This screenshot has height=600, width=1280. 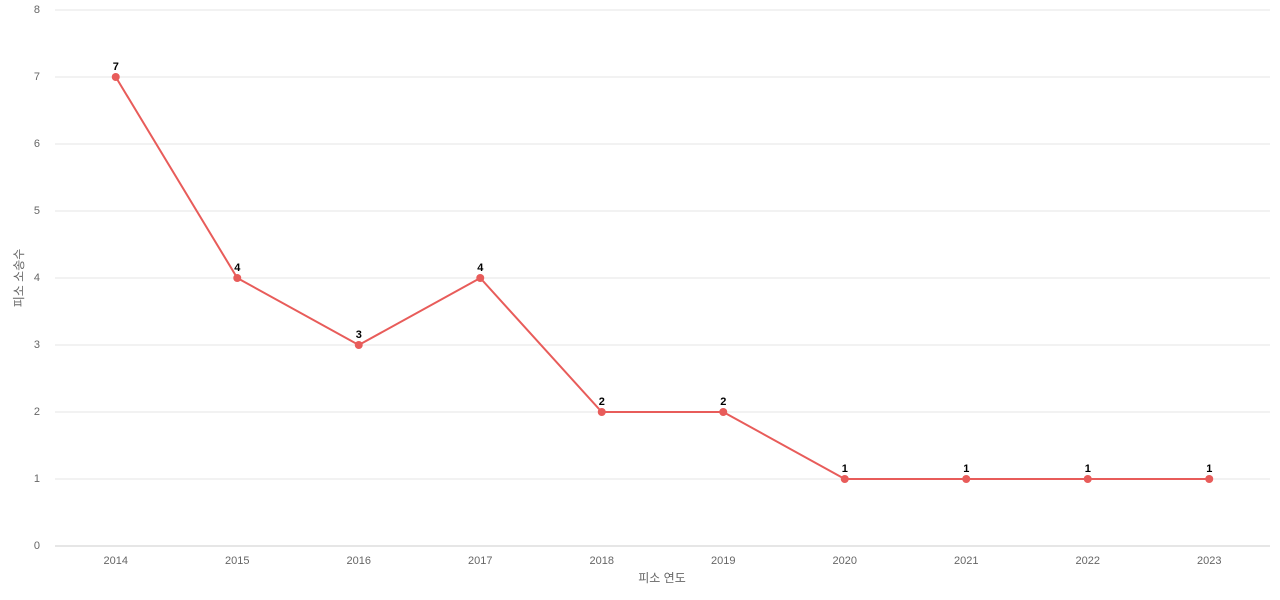 I want to click on y-tick-label: 1, so click(x=37, y=479).